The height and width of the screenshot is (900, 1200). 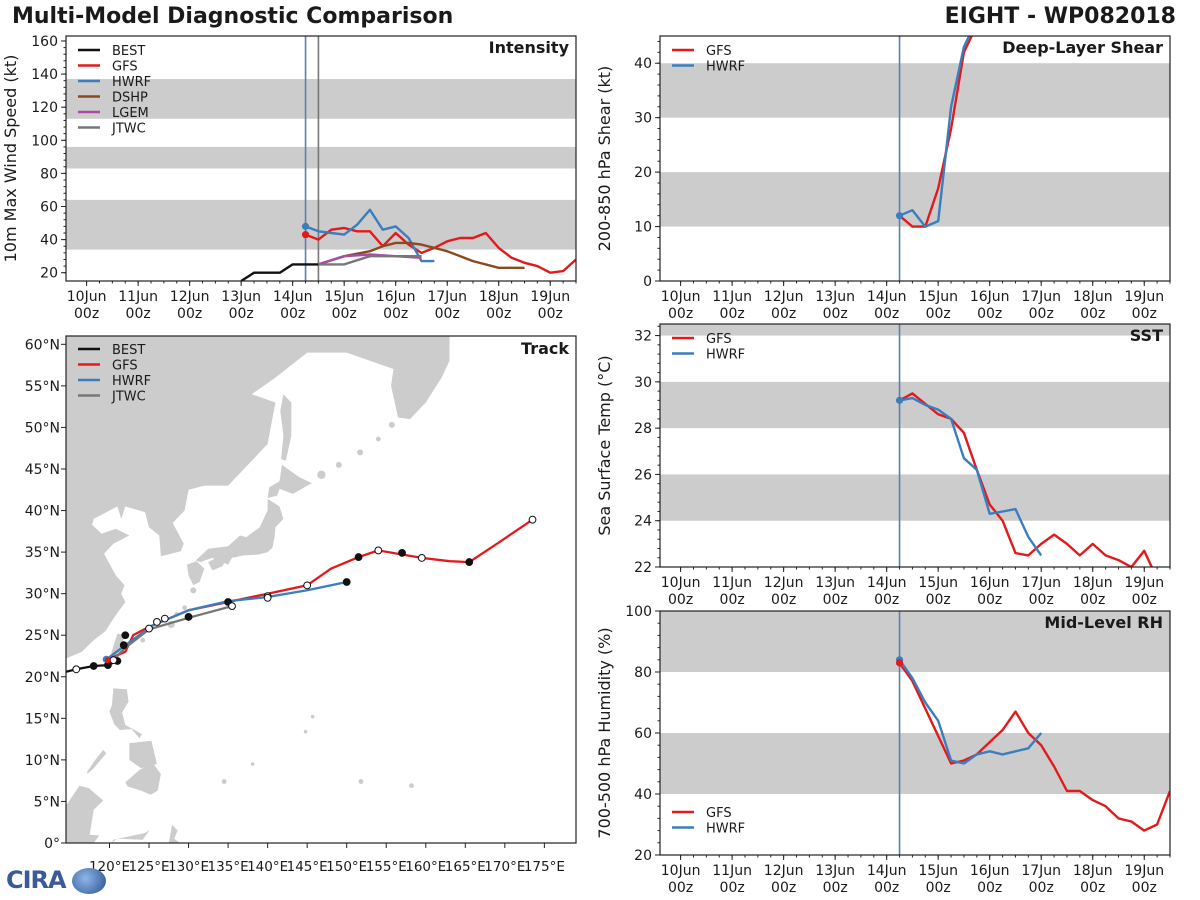 What do you see at coordinates (128, 836) in the screenshot?
I see `sulawesi-landmass` at bounding box center [128, 836].